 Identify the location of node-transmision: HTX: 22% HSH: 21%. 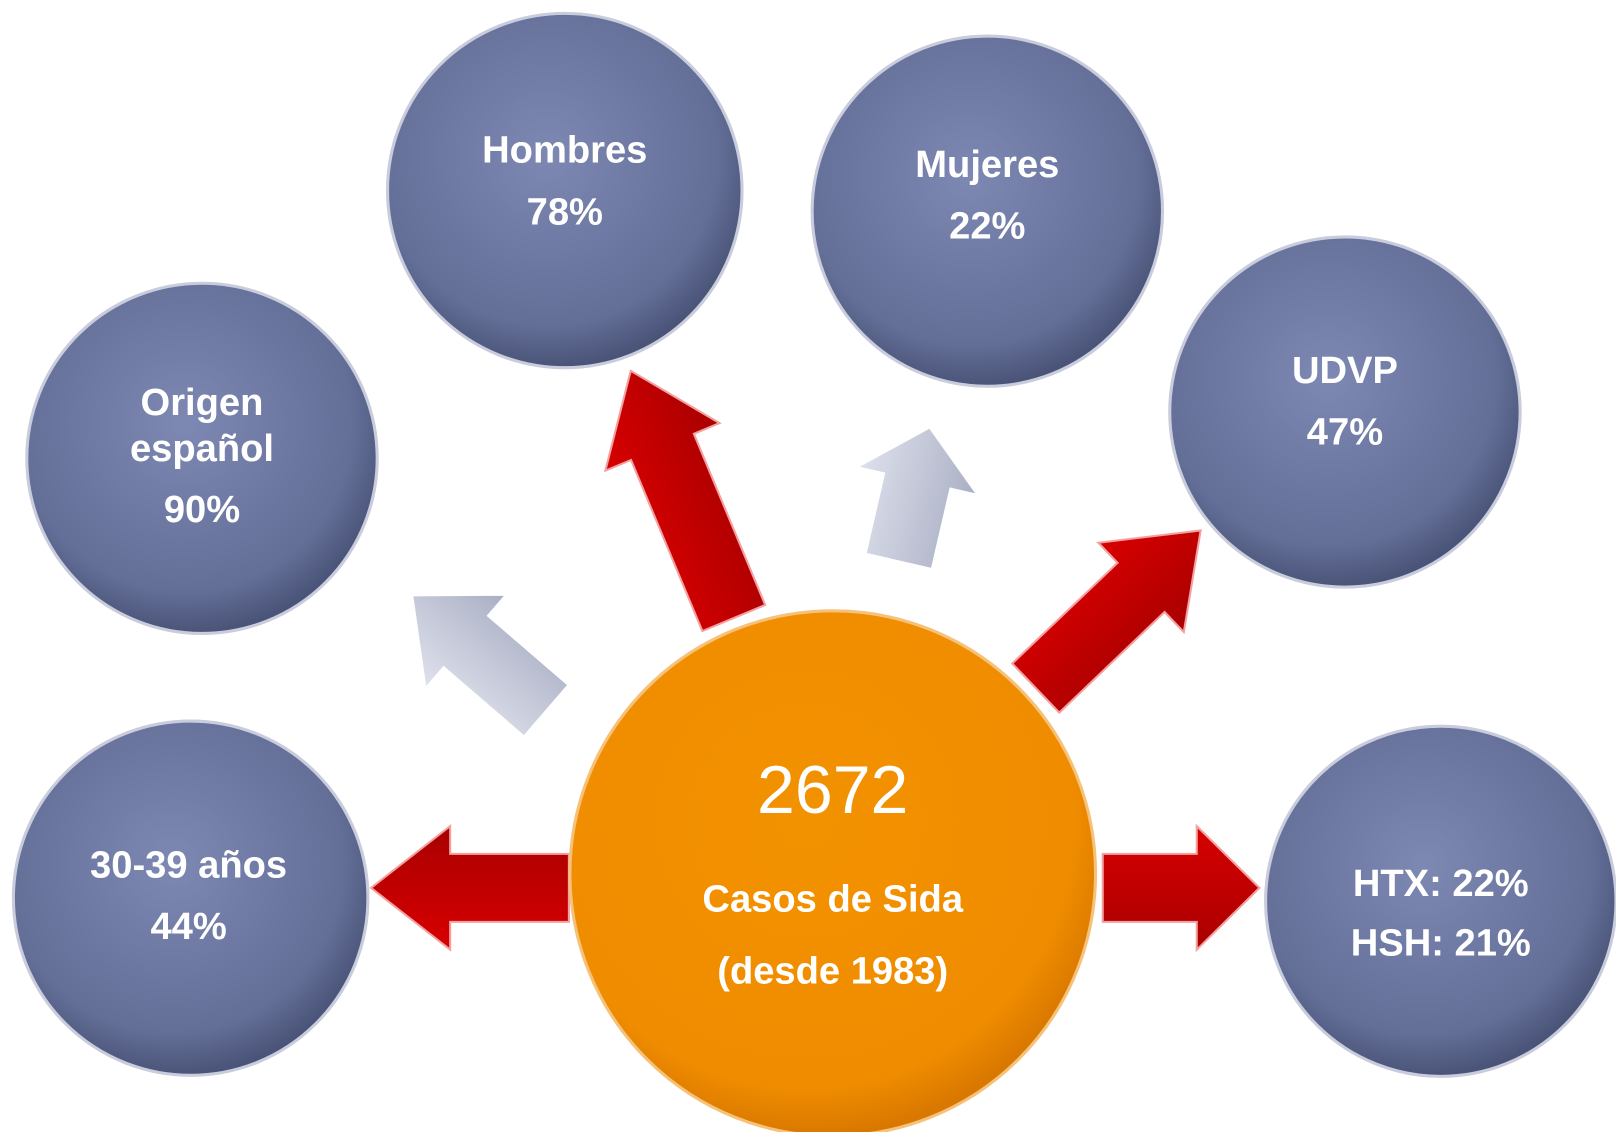
(1440, 901).